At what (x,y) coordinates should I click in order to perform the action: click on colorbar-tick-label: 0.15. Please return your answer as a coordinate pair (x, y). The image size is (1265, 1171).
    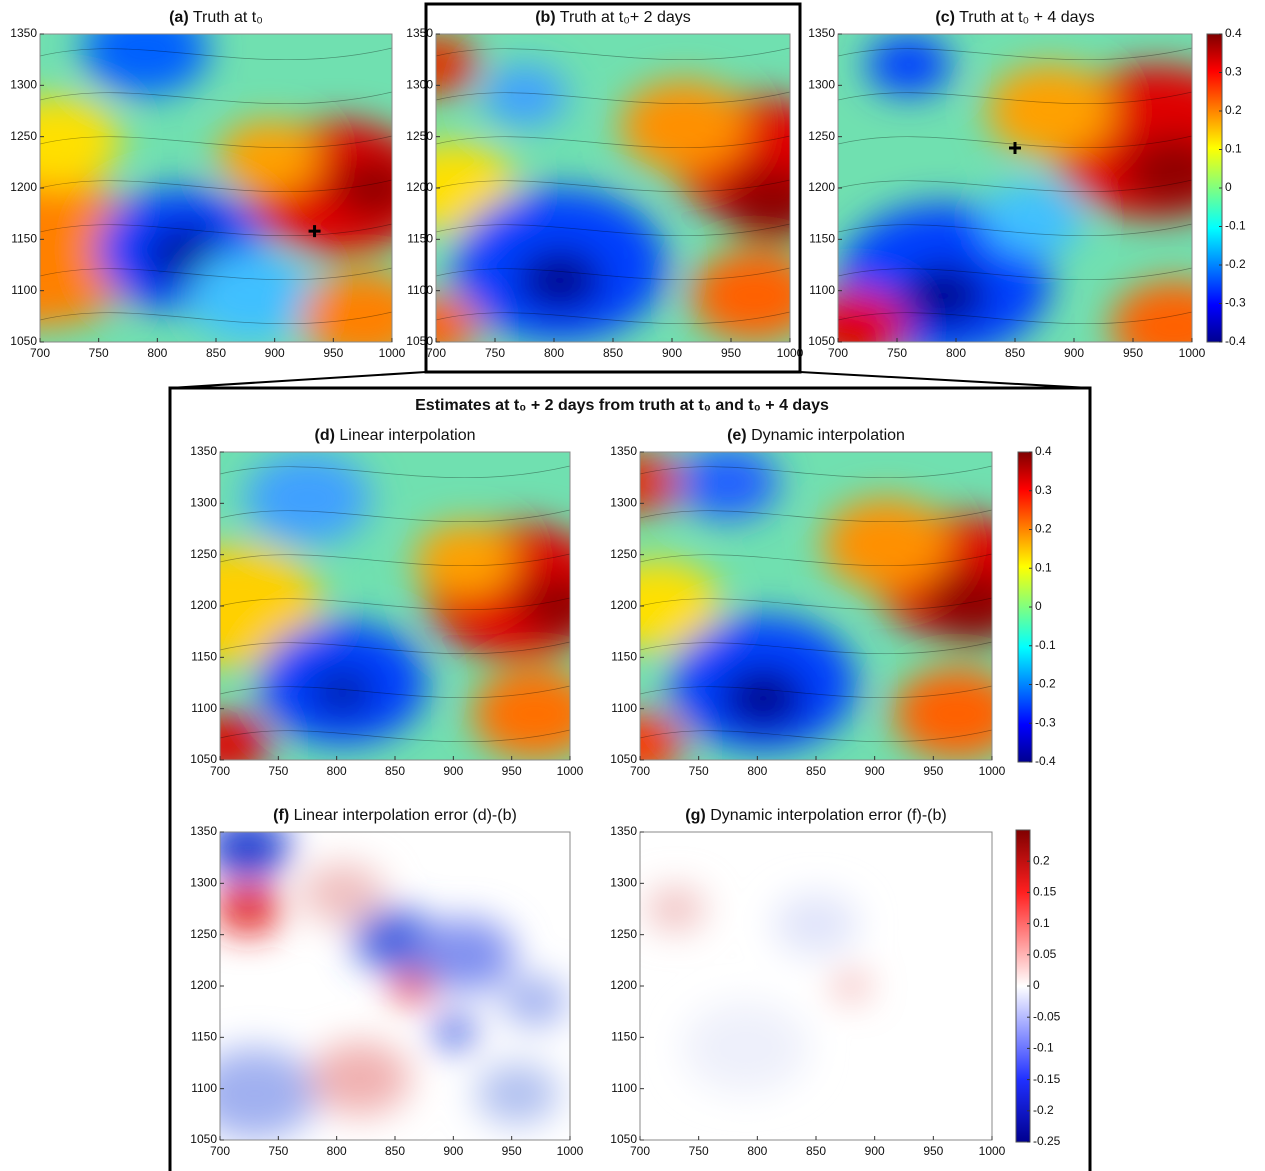
    Looking at the image, I should click on (1045, 892).